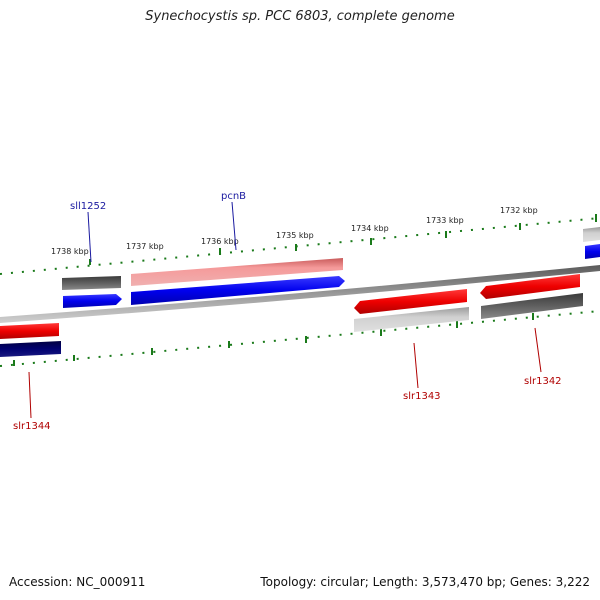 The image size is (600, 600). I want to click on gene-pcnB, so click(238, 290).